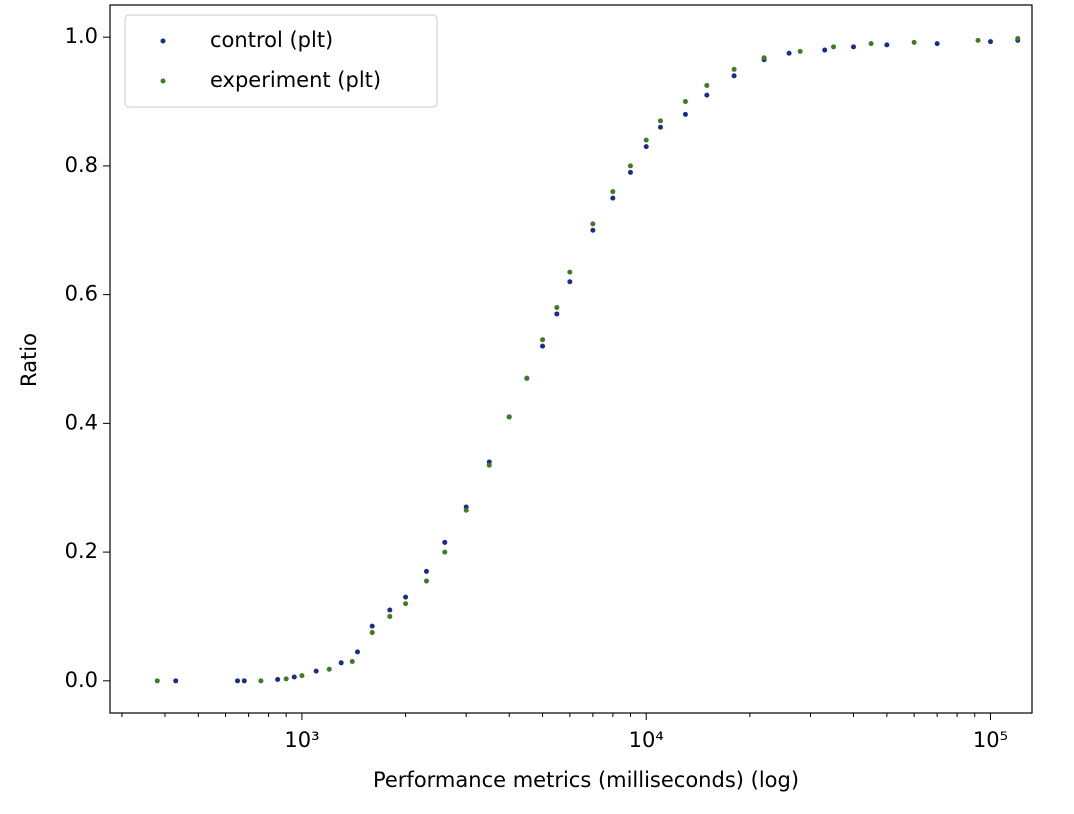 This screenshot has width=1074, height=814. What do you see at coordinates (646, 740) in the screenshot?
I see `x-tick-label: 10⁴` at bounding box center [646, 740].